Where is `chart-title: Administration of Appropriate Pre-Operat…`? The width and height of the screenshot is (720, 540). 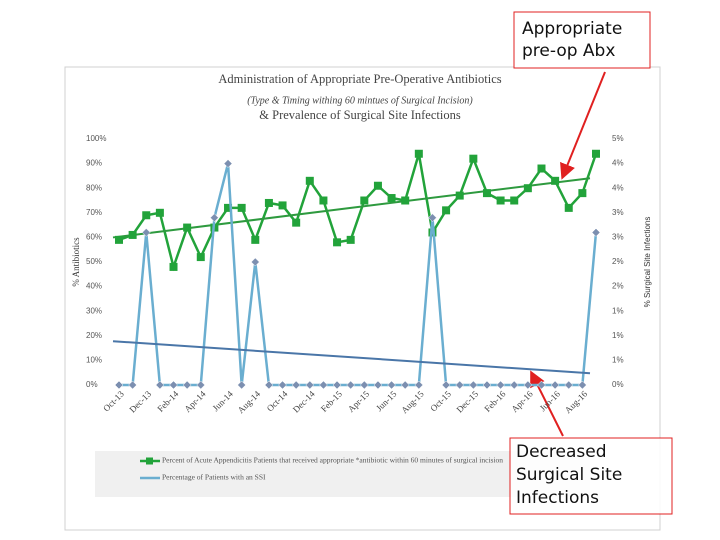
chart-title: Administration of Appropriate Pre-Operat… is located at coordinates (359, 79).